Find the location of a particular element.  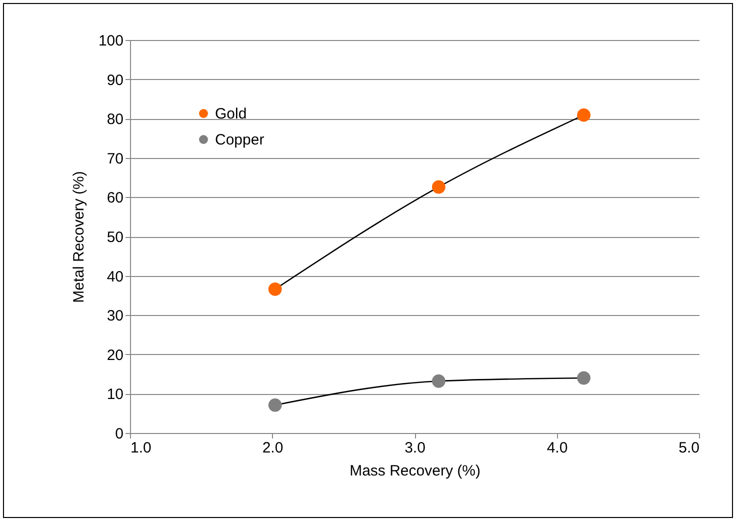

y-tick-label: 30 is located at coordinates (115, 316).